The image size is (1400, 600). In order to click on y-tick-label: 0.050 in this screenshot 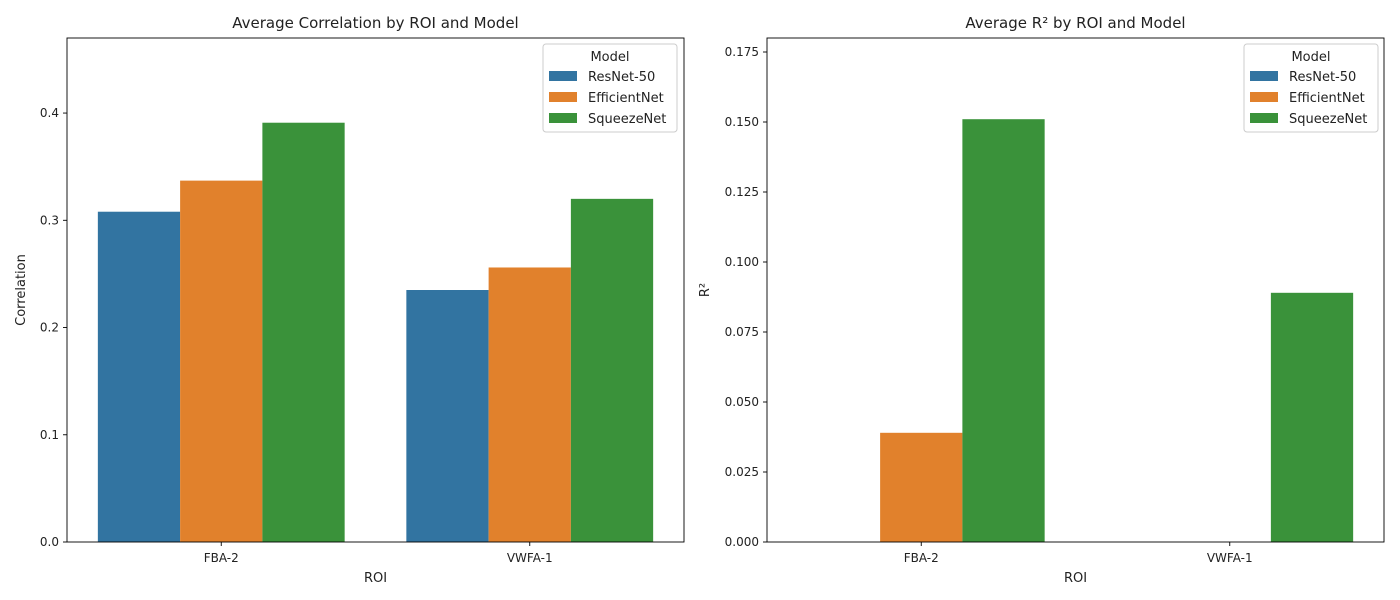, I will do `click(742, 402)`.